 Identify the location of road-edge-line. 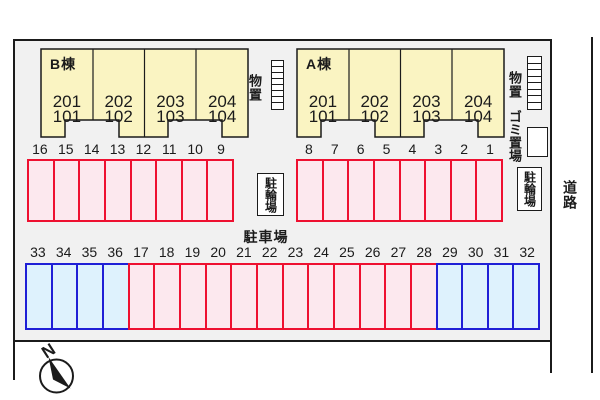
(592, 205).